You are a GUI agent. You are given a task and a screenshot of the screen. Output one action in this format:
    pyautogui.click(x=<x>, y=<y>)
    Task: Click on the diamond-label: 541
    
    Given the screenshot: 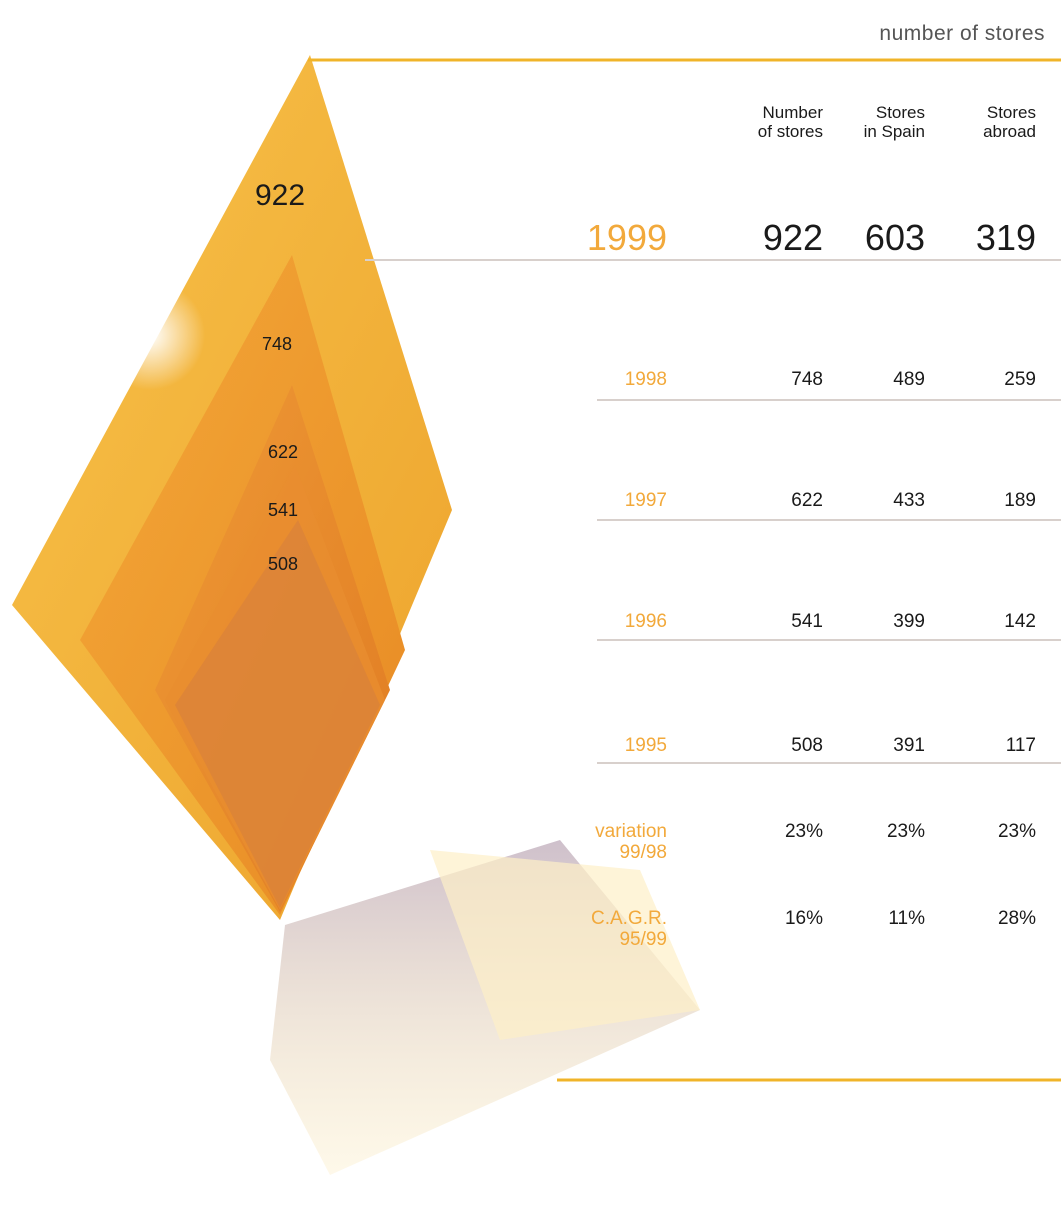 What is the action you would take?
    pyautogui.click(x=283, y=510)
    